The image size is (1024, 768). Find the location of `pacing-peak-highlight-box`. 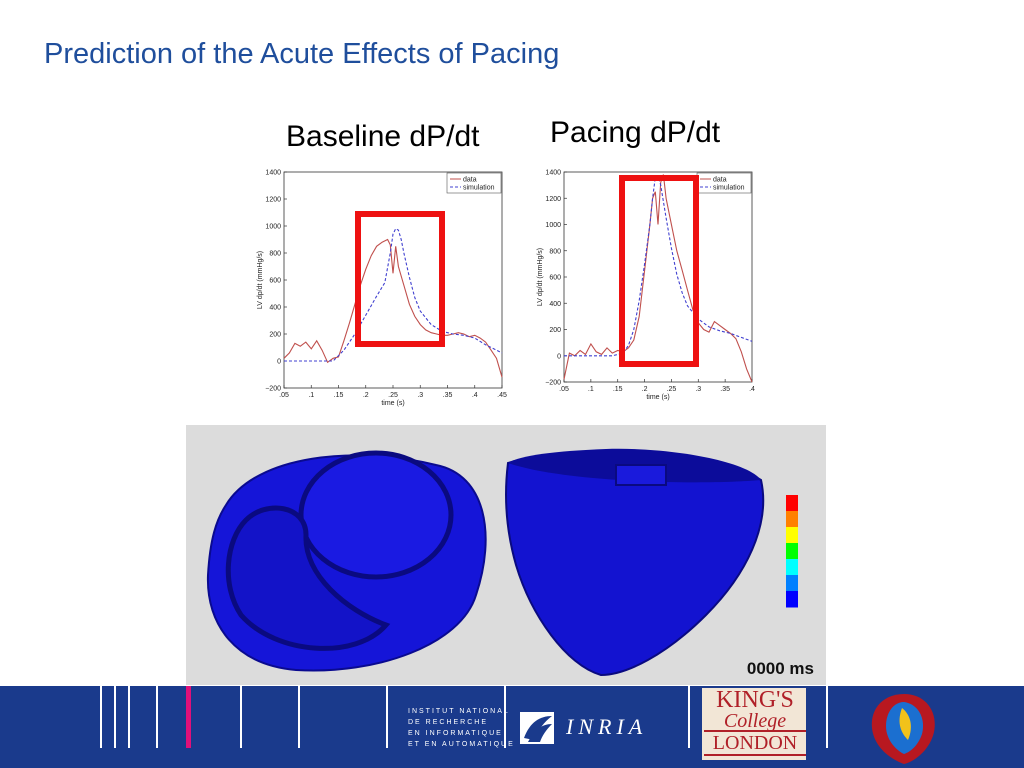

pacing-peak-highlight-box is located at coordinates (659, 271).